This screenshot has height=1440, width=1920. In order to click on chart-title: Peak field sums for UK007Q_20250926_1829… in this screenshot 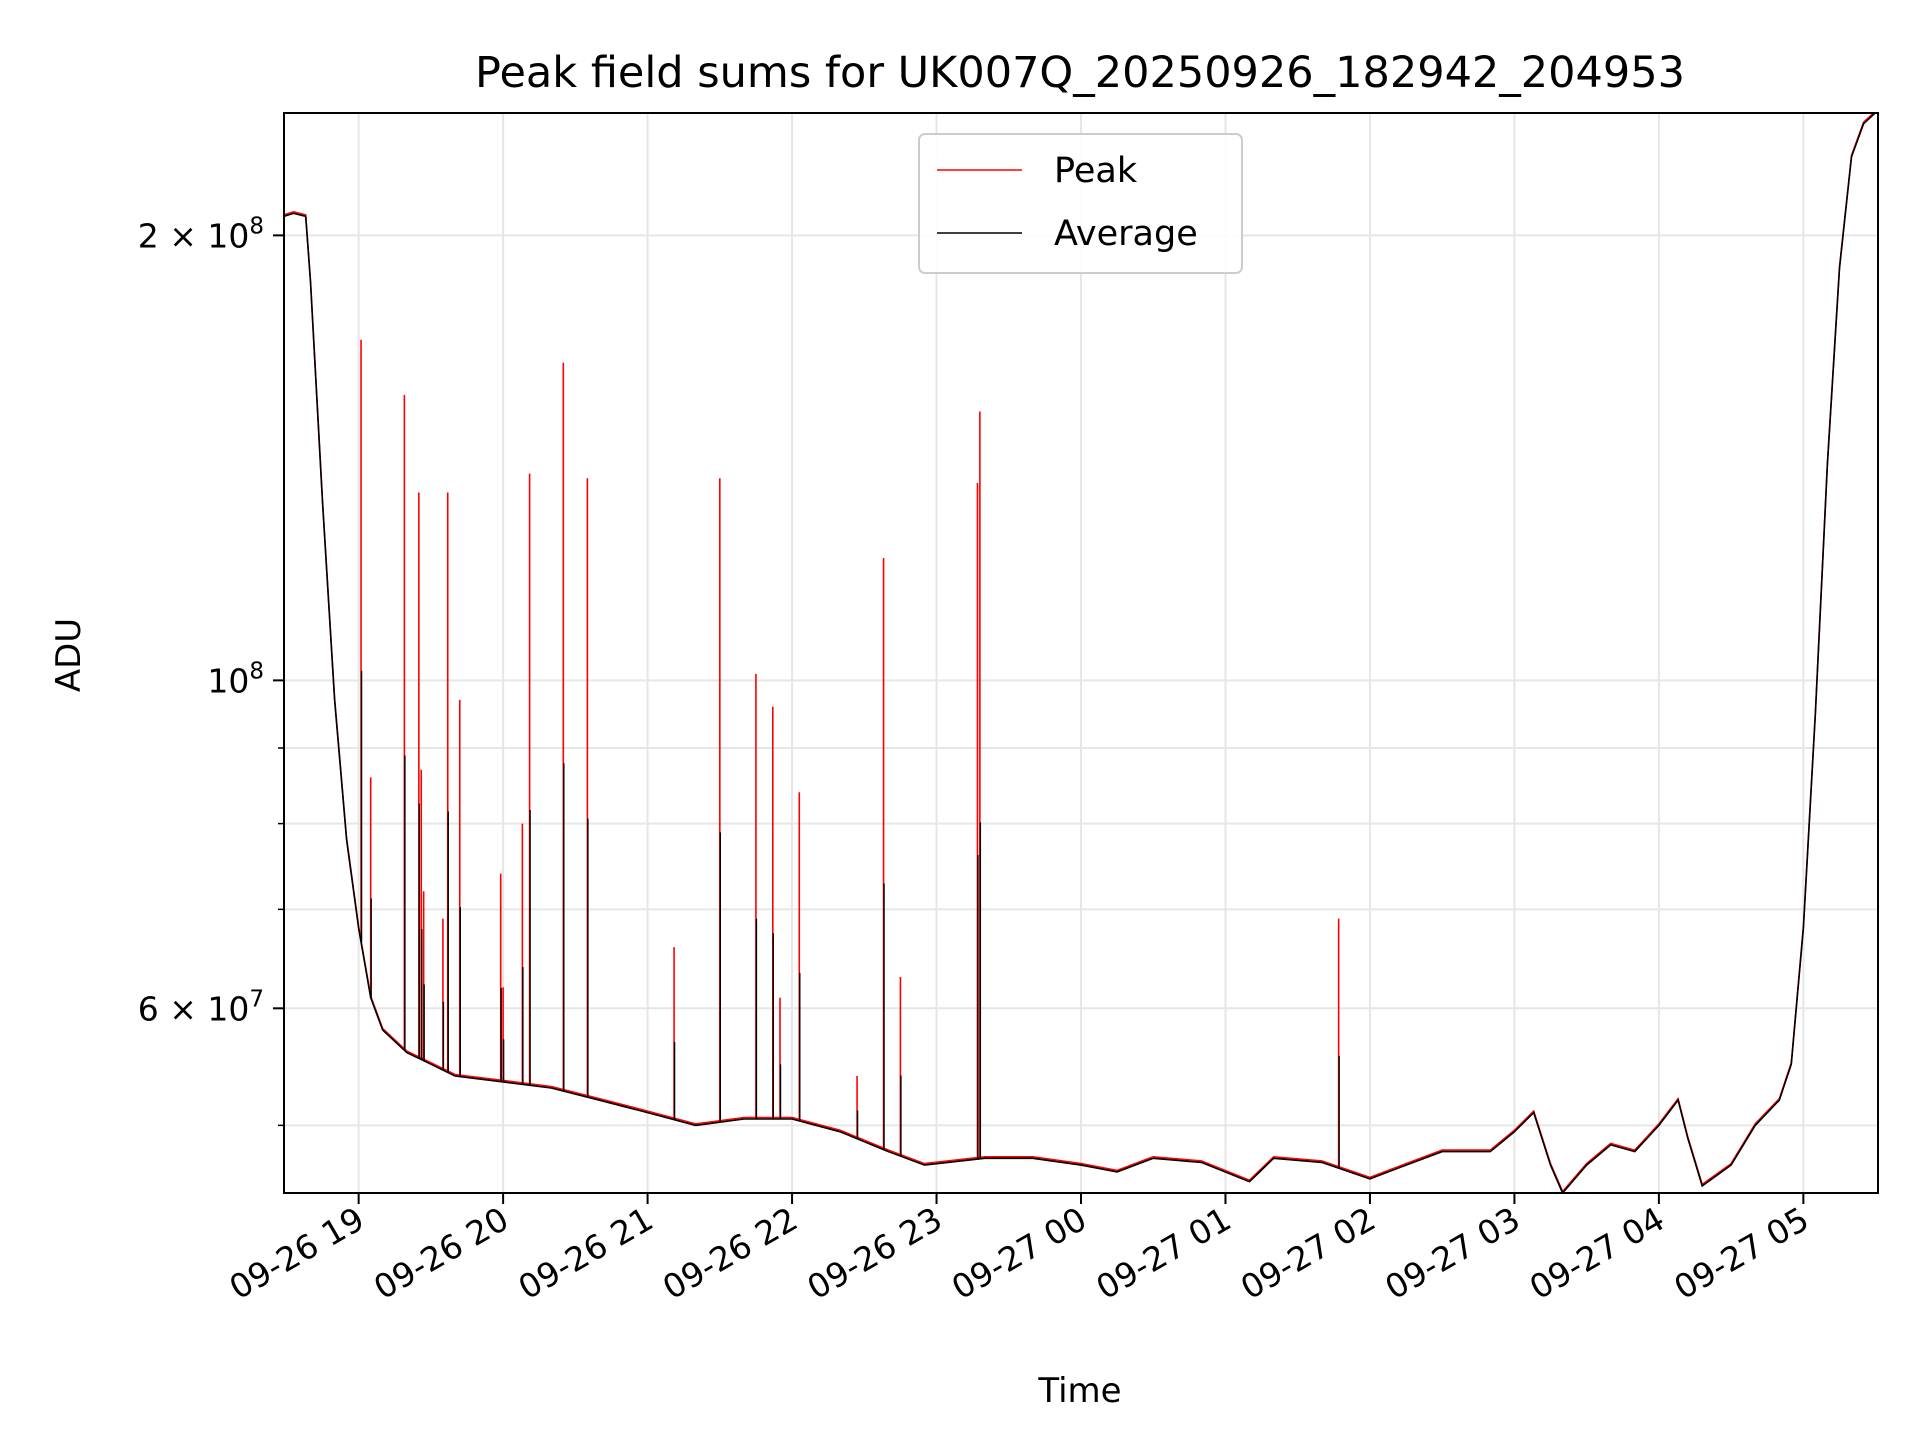, I will do `click(1080, 73)`.